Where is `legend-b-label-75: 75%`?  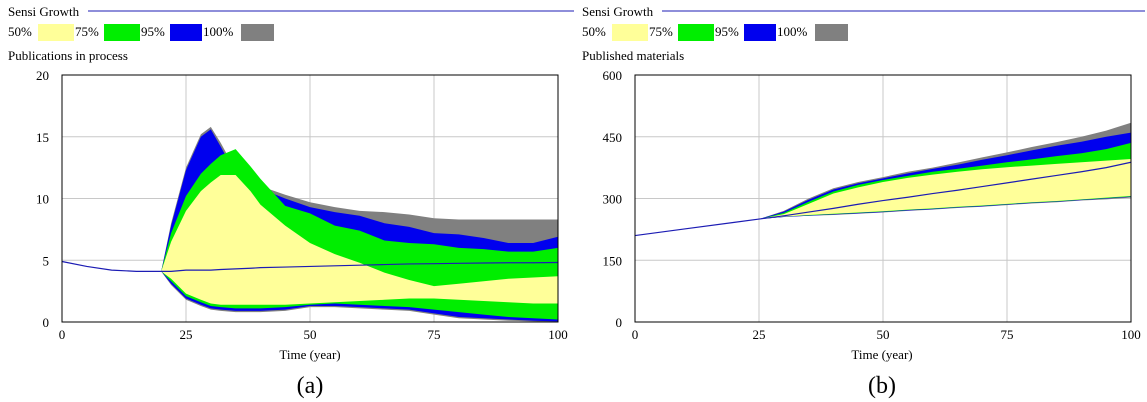 legend-b-label-75: 75% is located at coordinates (661, 31).